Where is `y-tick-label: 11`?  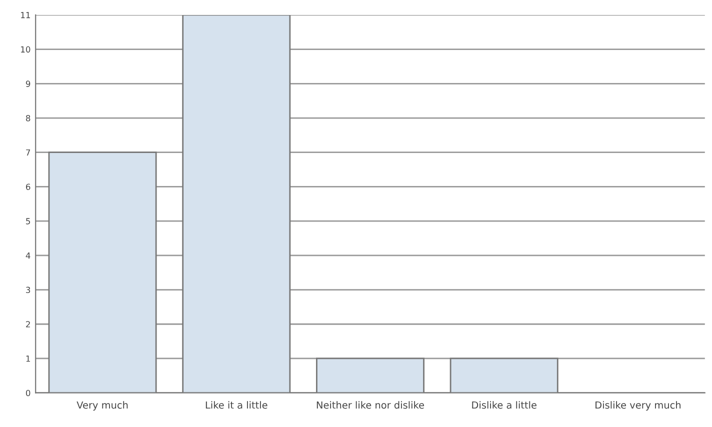 y-tick-label: 11 is located at coordinates (25, 15).